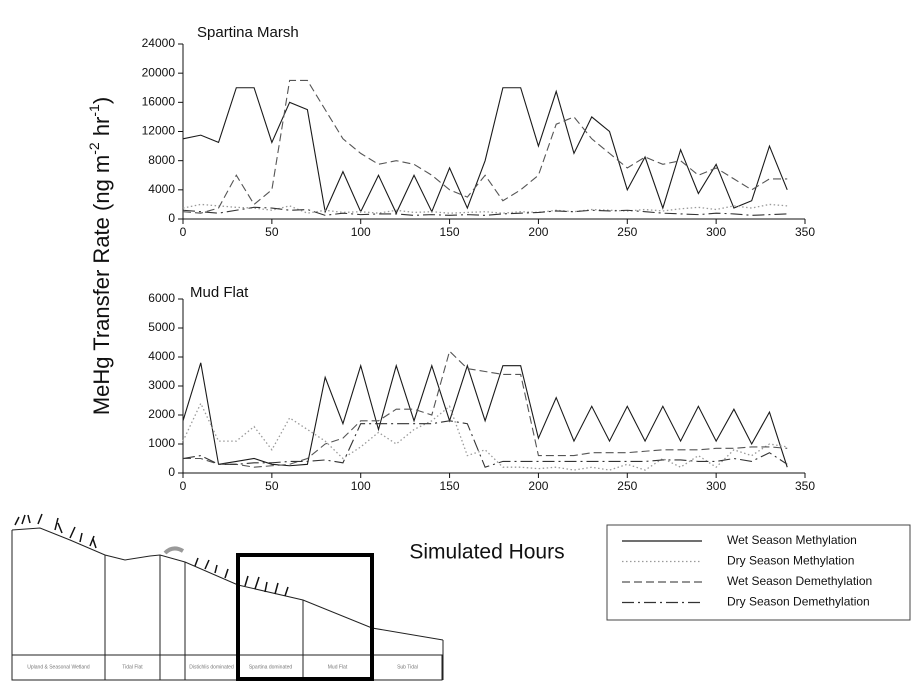 This screenshot has width=912, height=681. Describe the element at coordinates (338, 667) in the screenshot. I see `zone-label: Mud Flat` at that location.